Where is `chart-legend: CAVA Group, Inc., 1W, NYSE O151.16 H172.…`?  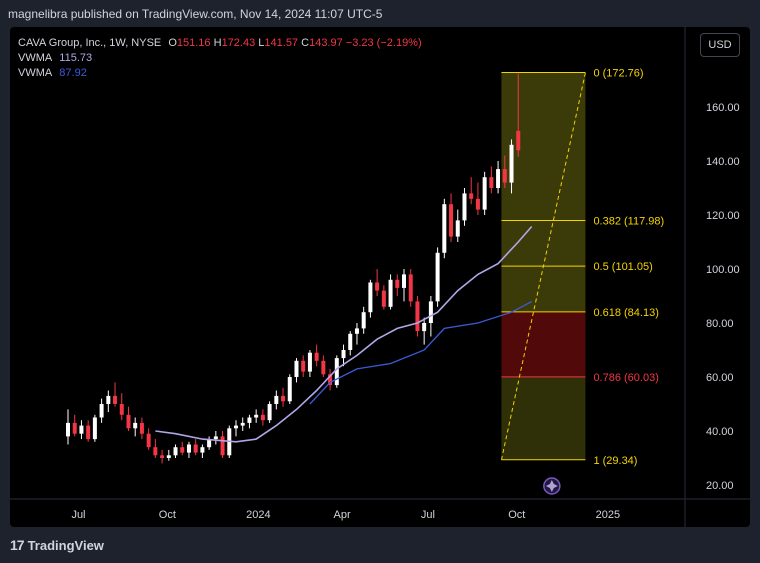 chart-legend: CAVA Group, Inc., 1W, NYSE O151.16 H172.… is located at coordinates (220, 58).